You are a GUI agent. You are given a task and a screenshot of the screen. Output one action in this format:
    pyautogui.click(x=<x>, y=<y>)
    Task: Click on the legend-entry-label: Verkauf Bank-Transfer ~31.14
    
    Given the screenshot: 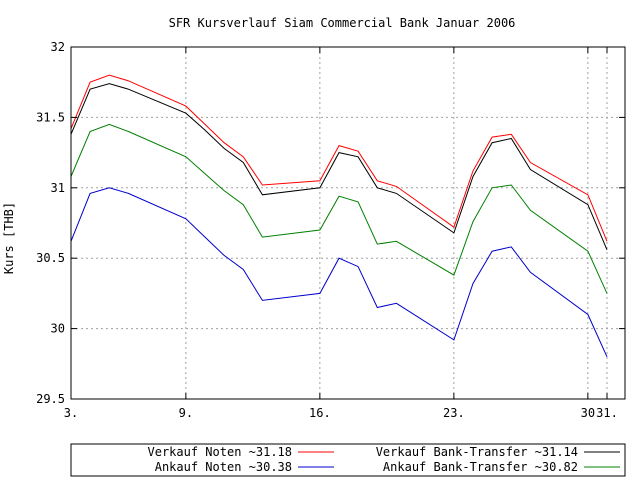 What is the action you would take?
    pyautogui.click(x=477, y=452)
    